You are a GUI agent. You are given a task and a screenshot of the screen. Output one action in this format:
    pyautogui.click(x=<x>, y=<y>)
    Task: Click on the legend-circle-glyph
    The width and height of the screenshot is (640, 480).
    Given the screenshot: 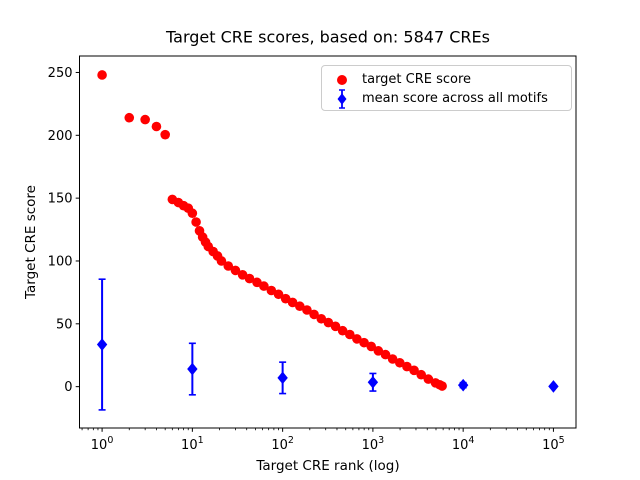 What is the action you would take?
    pyautogui.click(x=342, y=79)
    